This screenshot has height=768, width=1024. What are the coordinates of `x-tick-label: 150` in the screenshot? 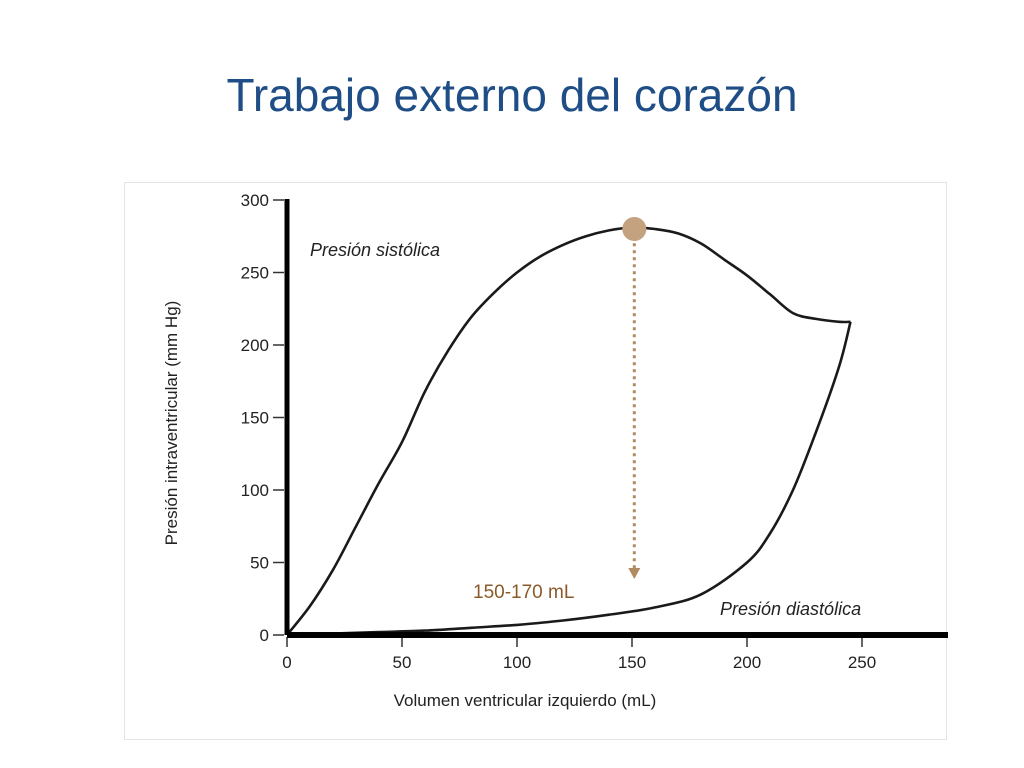 It's located at (632, 662).